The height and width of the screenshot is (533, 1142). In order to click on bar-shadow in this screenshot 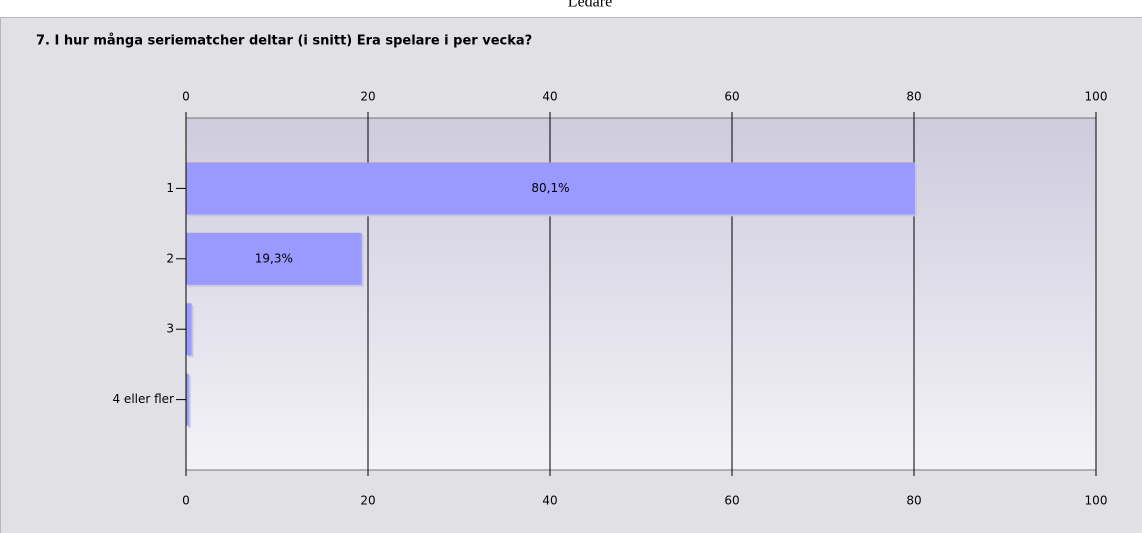, I will do `click(189, 401)`.